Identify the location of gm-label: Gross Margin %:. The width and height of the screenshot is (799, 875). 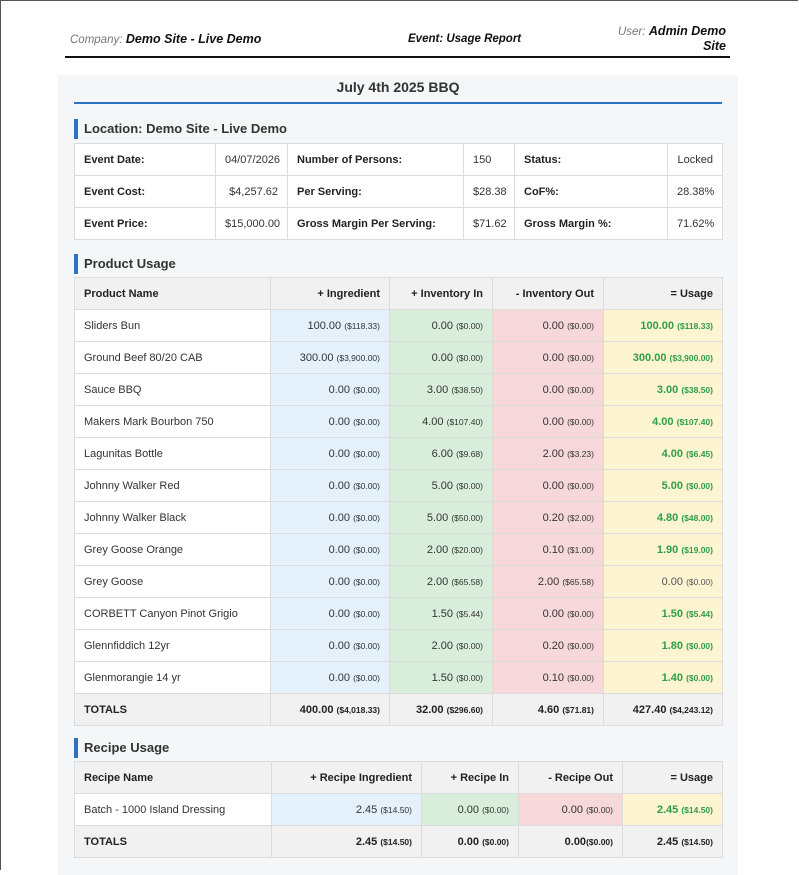
(591, 223).